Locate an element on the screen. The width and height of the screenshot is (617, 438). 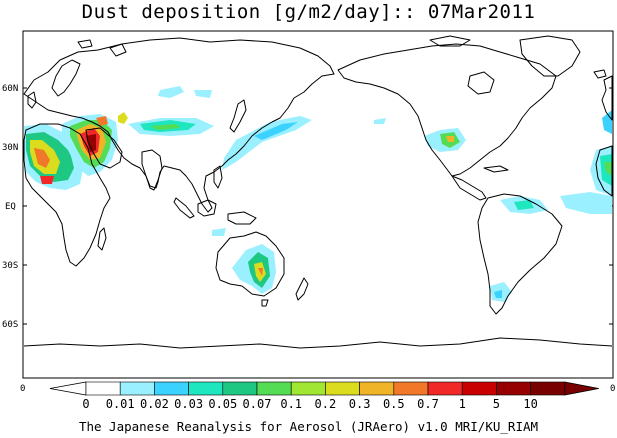
coast-scandinavia is located at coordinates (66, 78).